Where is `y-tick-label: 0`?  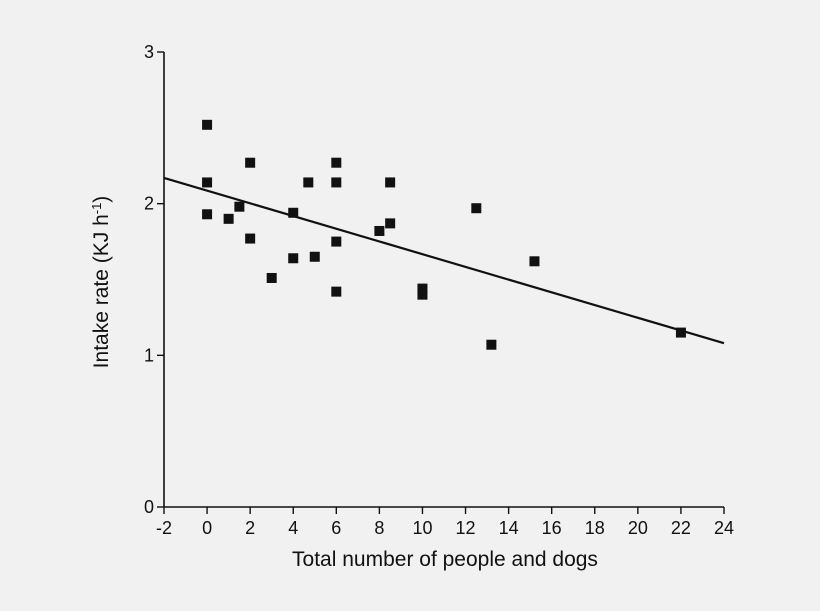
y-tick-label: 0 is located at coordinates (149, 507).